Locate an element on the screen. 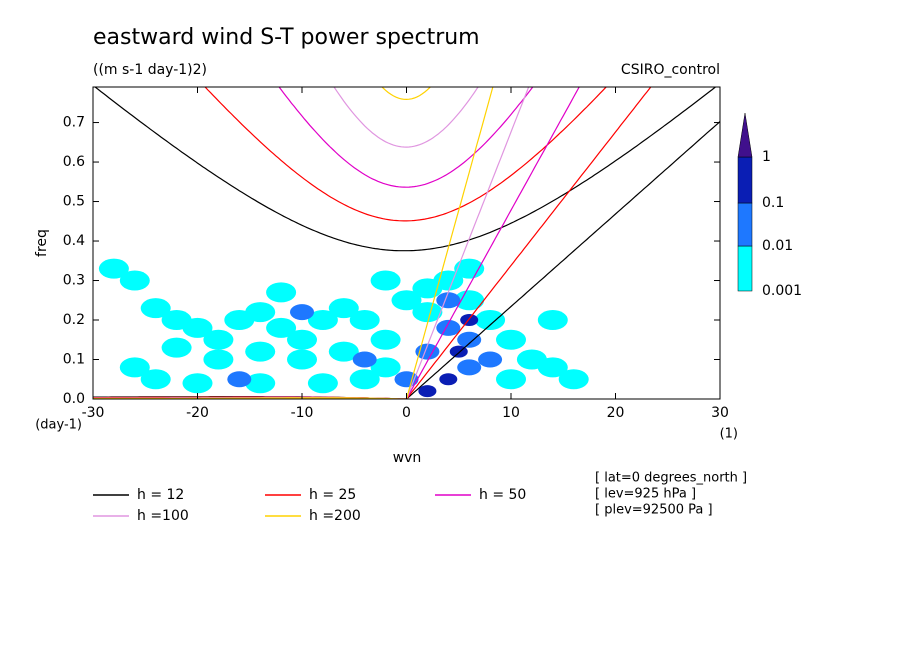 This screenshot has height=654, width=904. note: [ lev=925 hPa ] is located at coordinates (645, 494).